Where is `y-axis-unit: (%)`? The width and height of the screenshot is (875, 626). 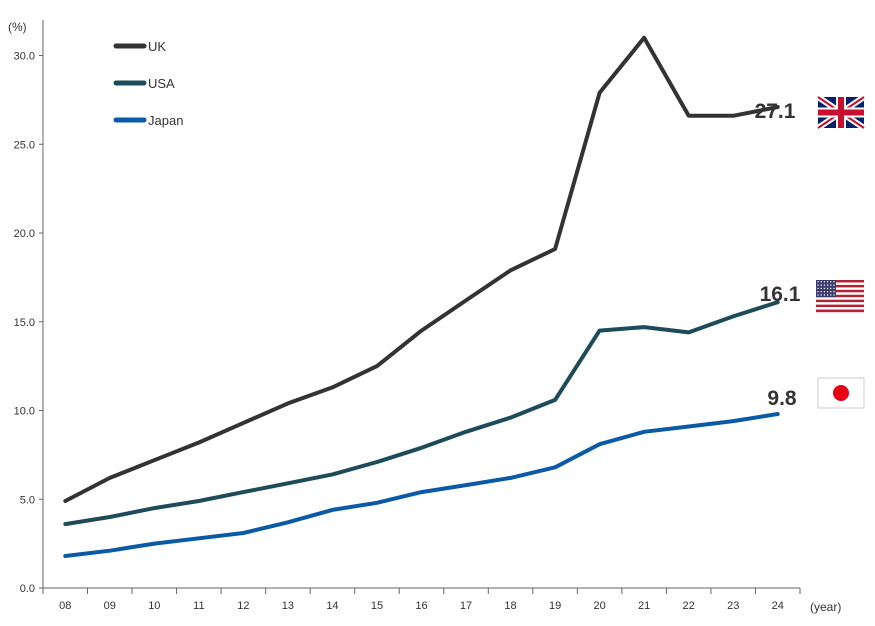
y-axis-unit: (%) is located at coordinates (17, 27).